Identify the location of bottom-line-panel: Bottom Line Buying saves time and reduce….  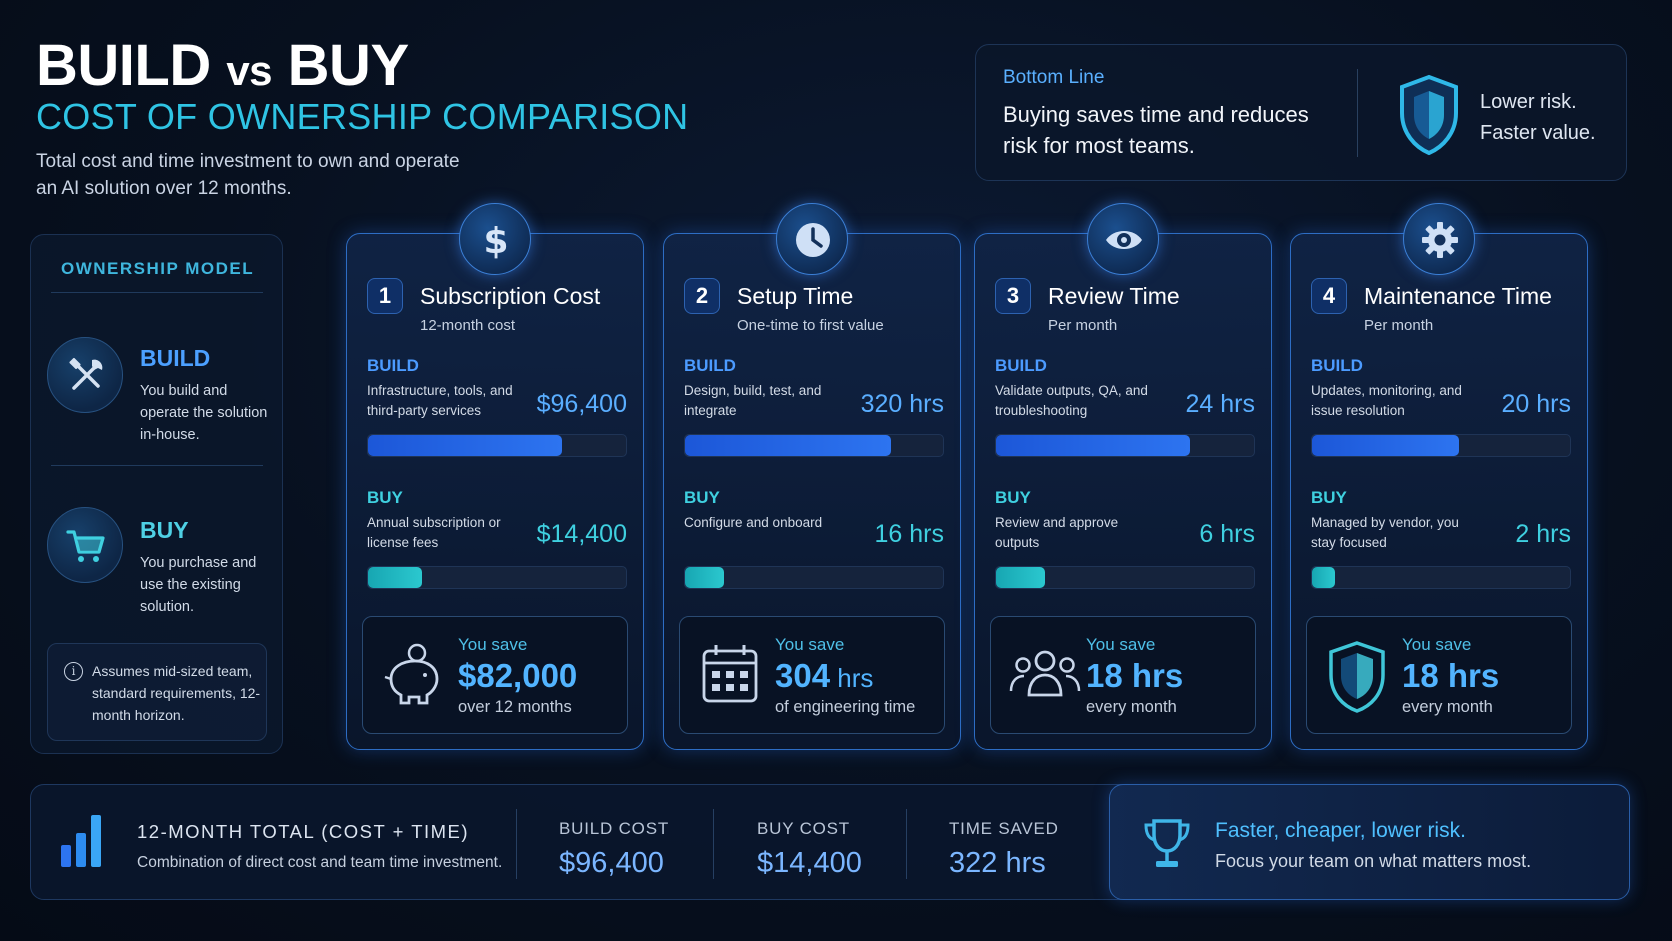
(1301, 112).